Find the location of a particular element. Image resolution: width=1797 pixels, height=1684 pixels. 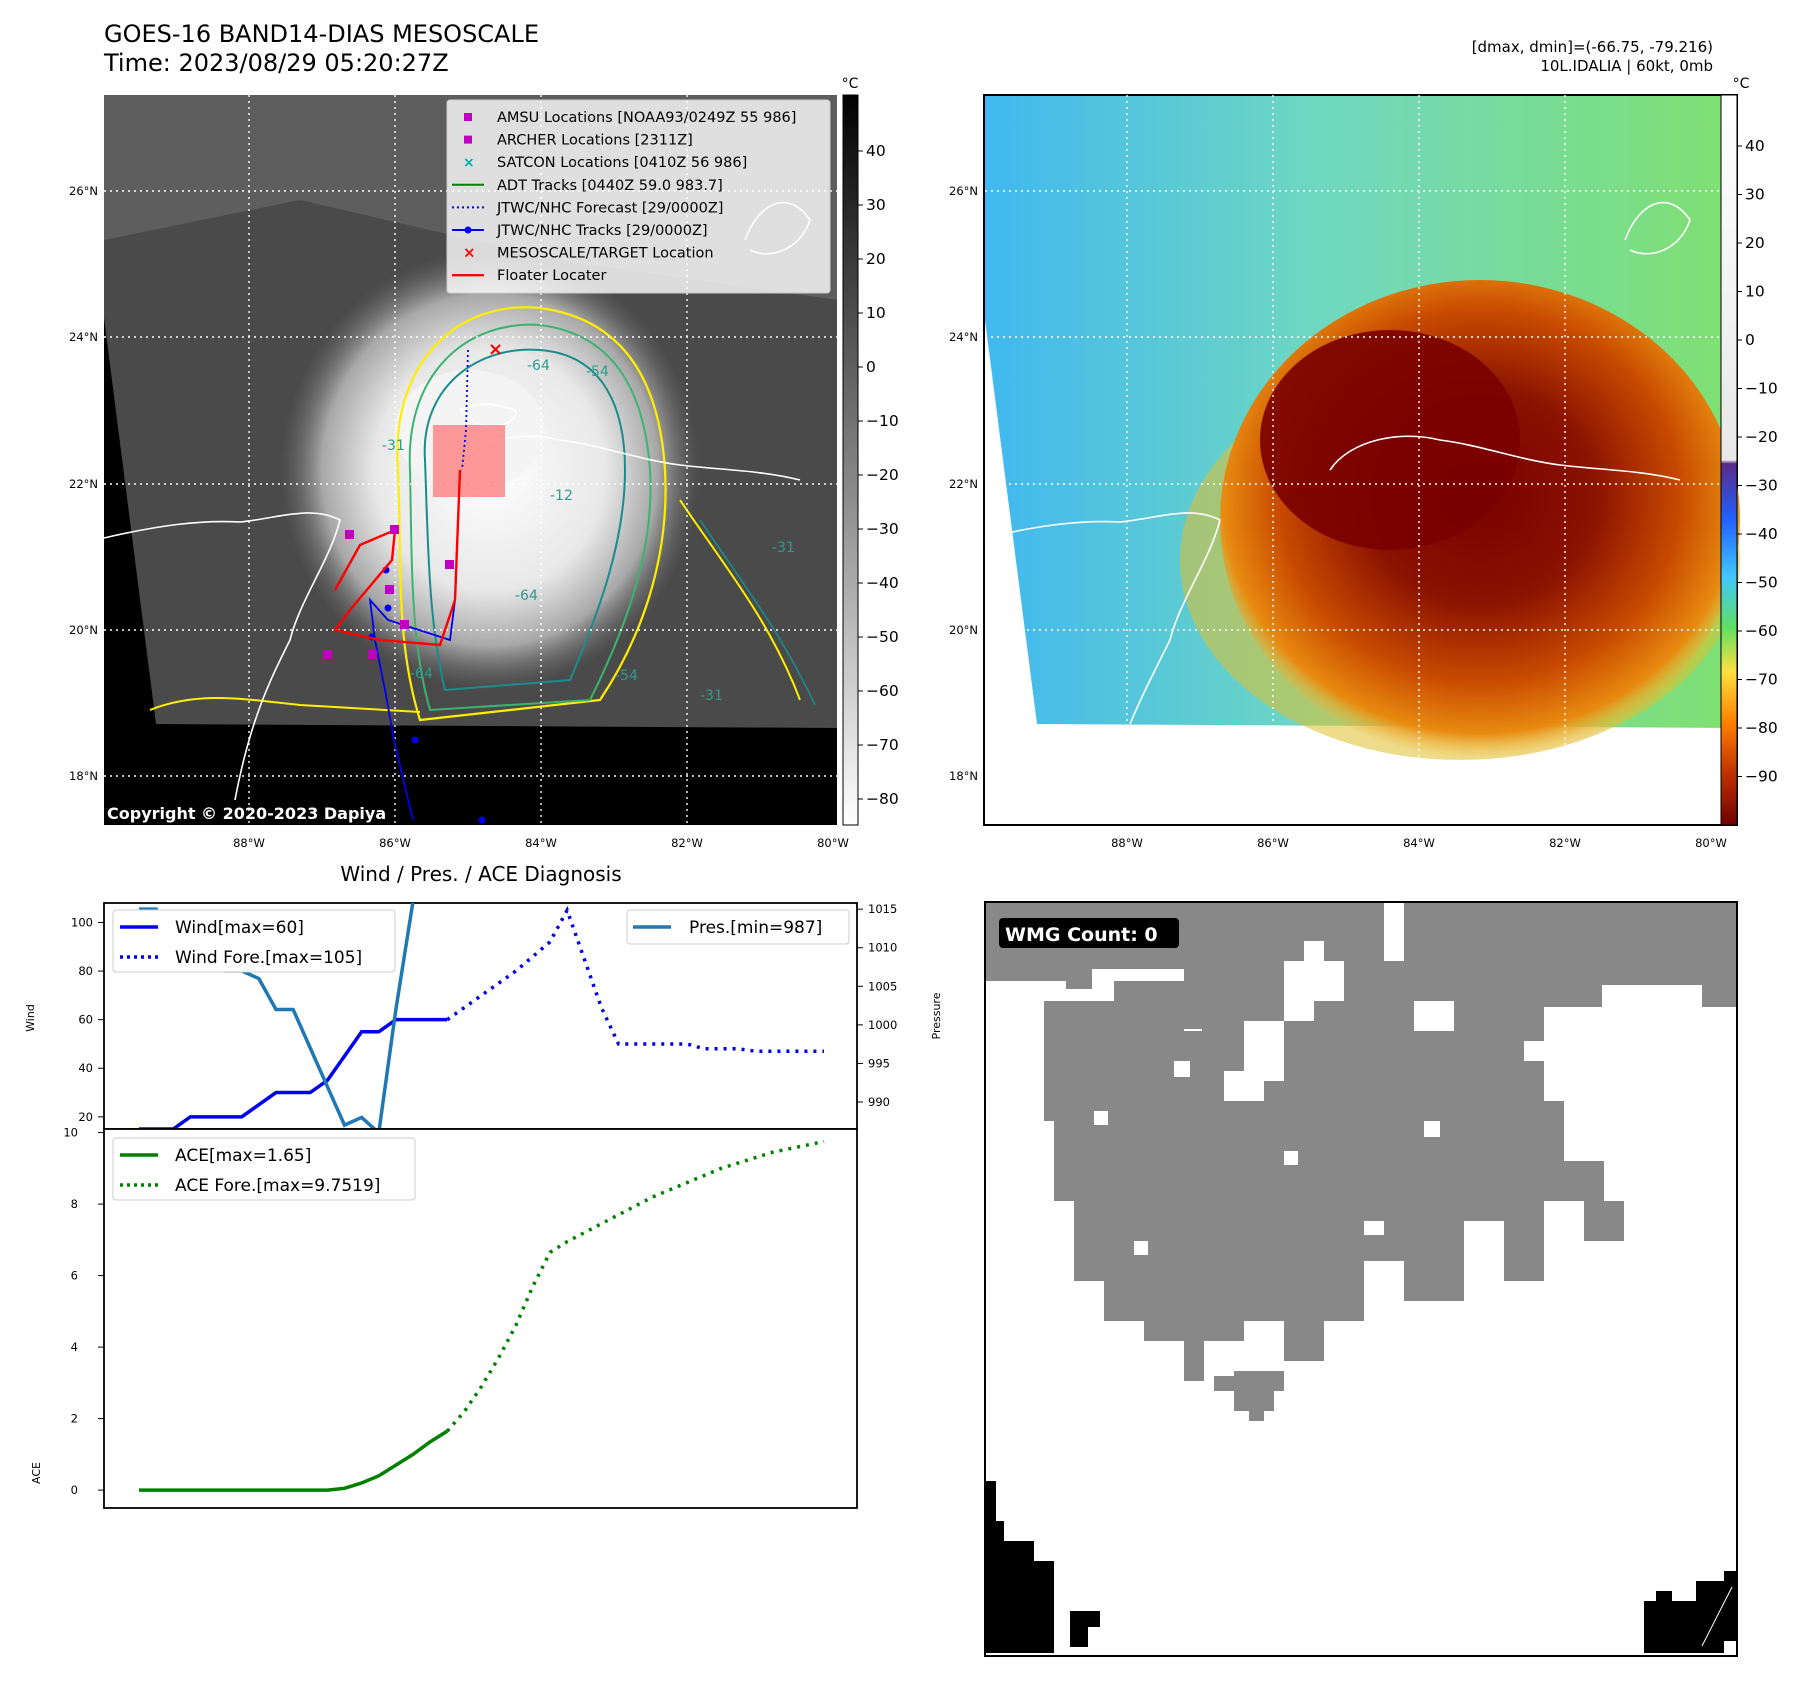

color-colorbar-tick: 40 is located at coordinates (1755, 146).